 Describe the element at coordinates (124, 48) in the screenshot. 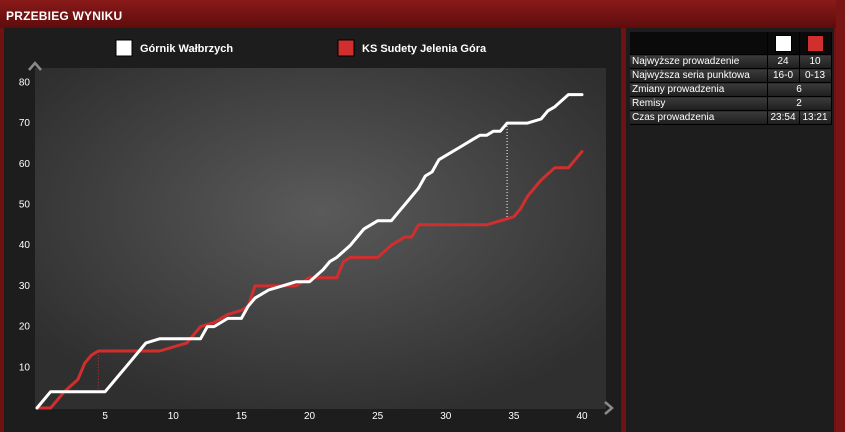

I see `legend-swatch-team-a` at that location.